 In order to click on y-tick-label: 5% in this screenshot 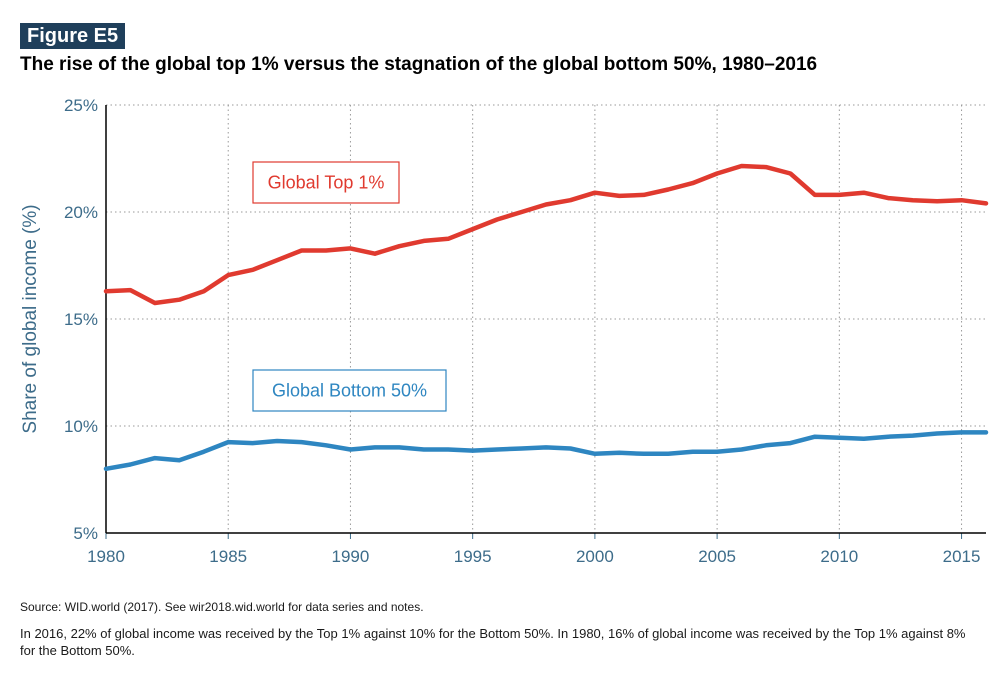, I will do `click(85, 533)`.